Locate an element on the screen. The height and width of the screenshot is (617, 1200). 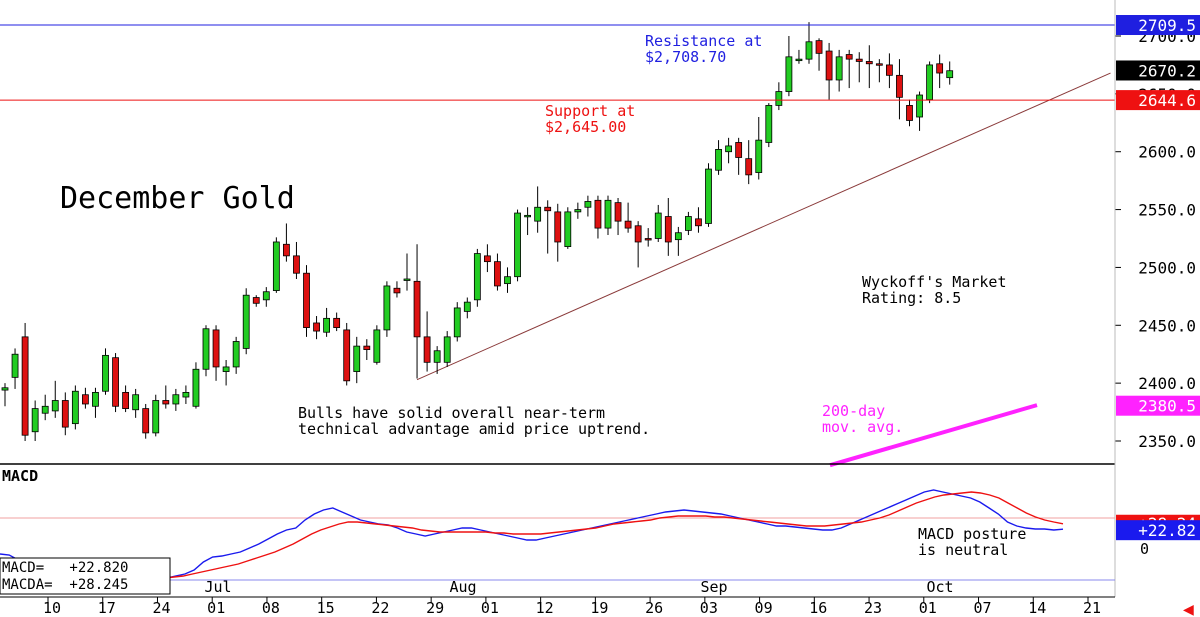
y-tick-label: 2550.0 is located at coordinates (1167, 210).